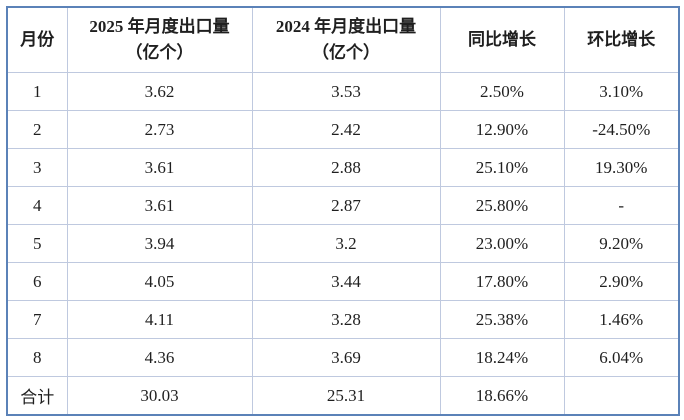 The width and height of the screenshot is (684, 420). I want to click on cell-mom-growth: -24.50%, so click(621, 129).